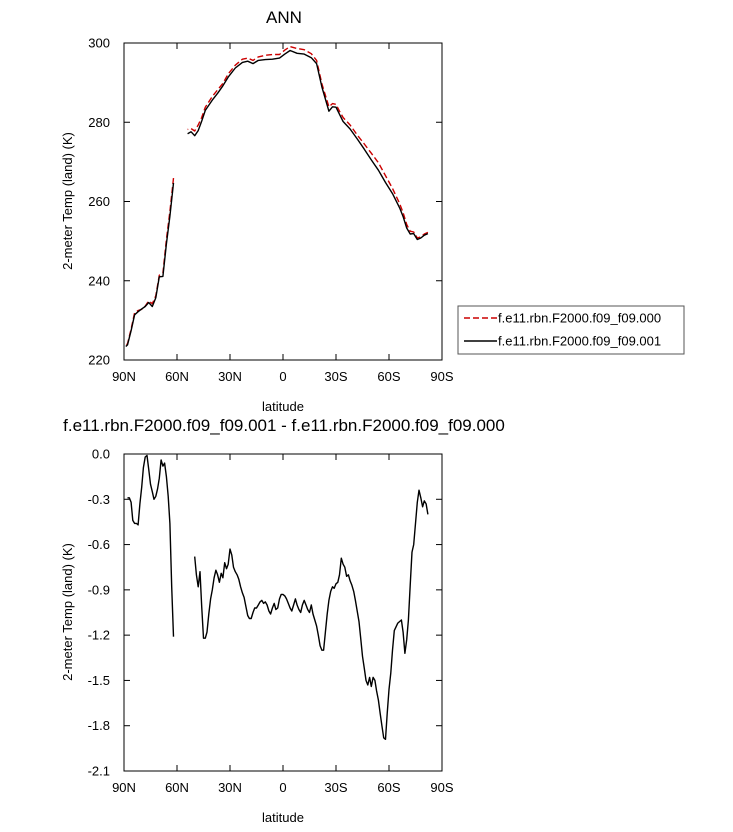 The width and height of the screenshot is (733, 832). What do you see at coordinates (284, 17) in the screenshot?
I see `top-chart-title: ANN` at bounding box center [284, 17].